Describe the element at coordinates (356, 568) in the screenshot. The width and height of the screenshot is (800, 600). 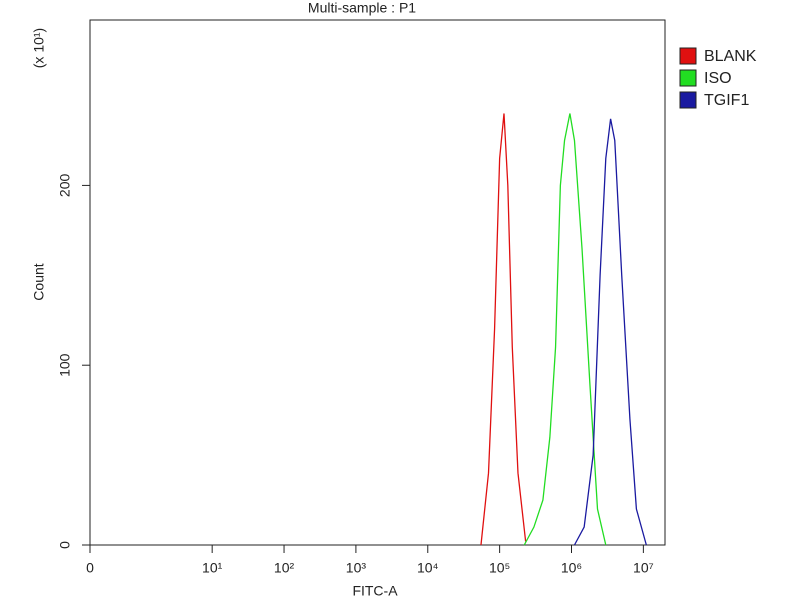
I see `x-tick-label: 10³` at that location.